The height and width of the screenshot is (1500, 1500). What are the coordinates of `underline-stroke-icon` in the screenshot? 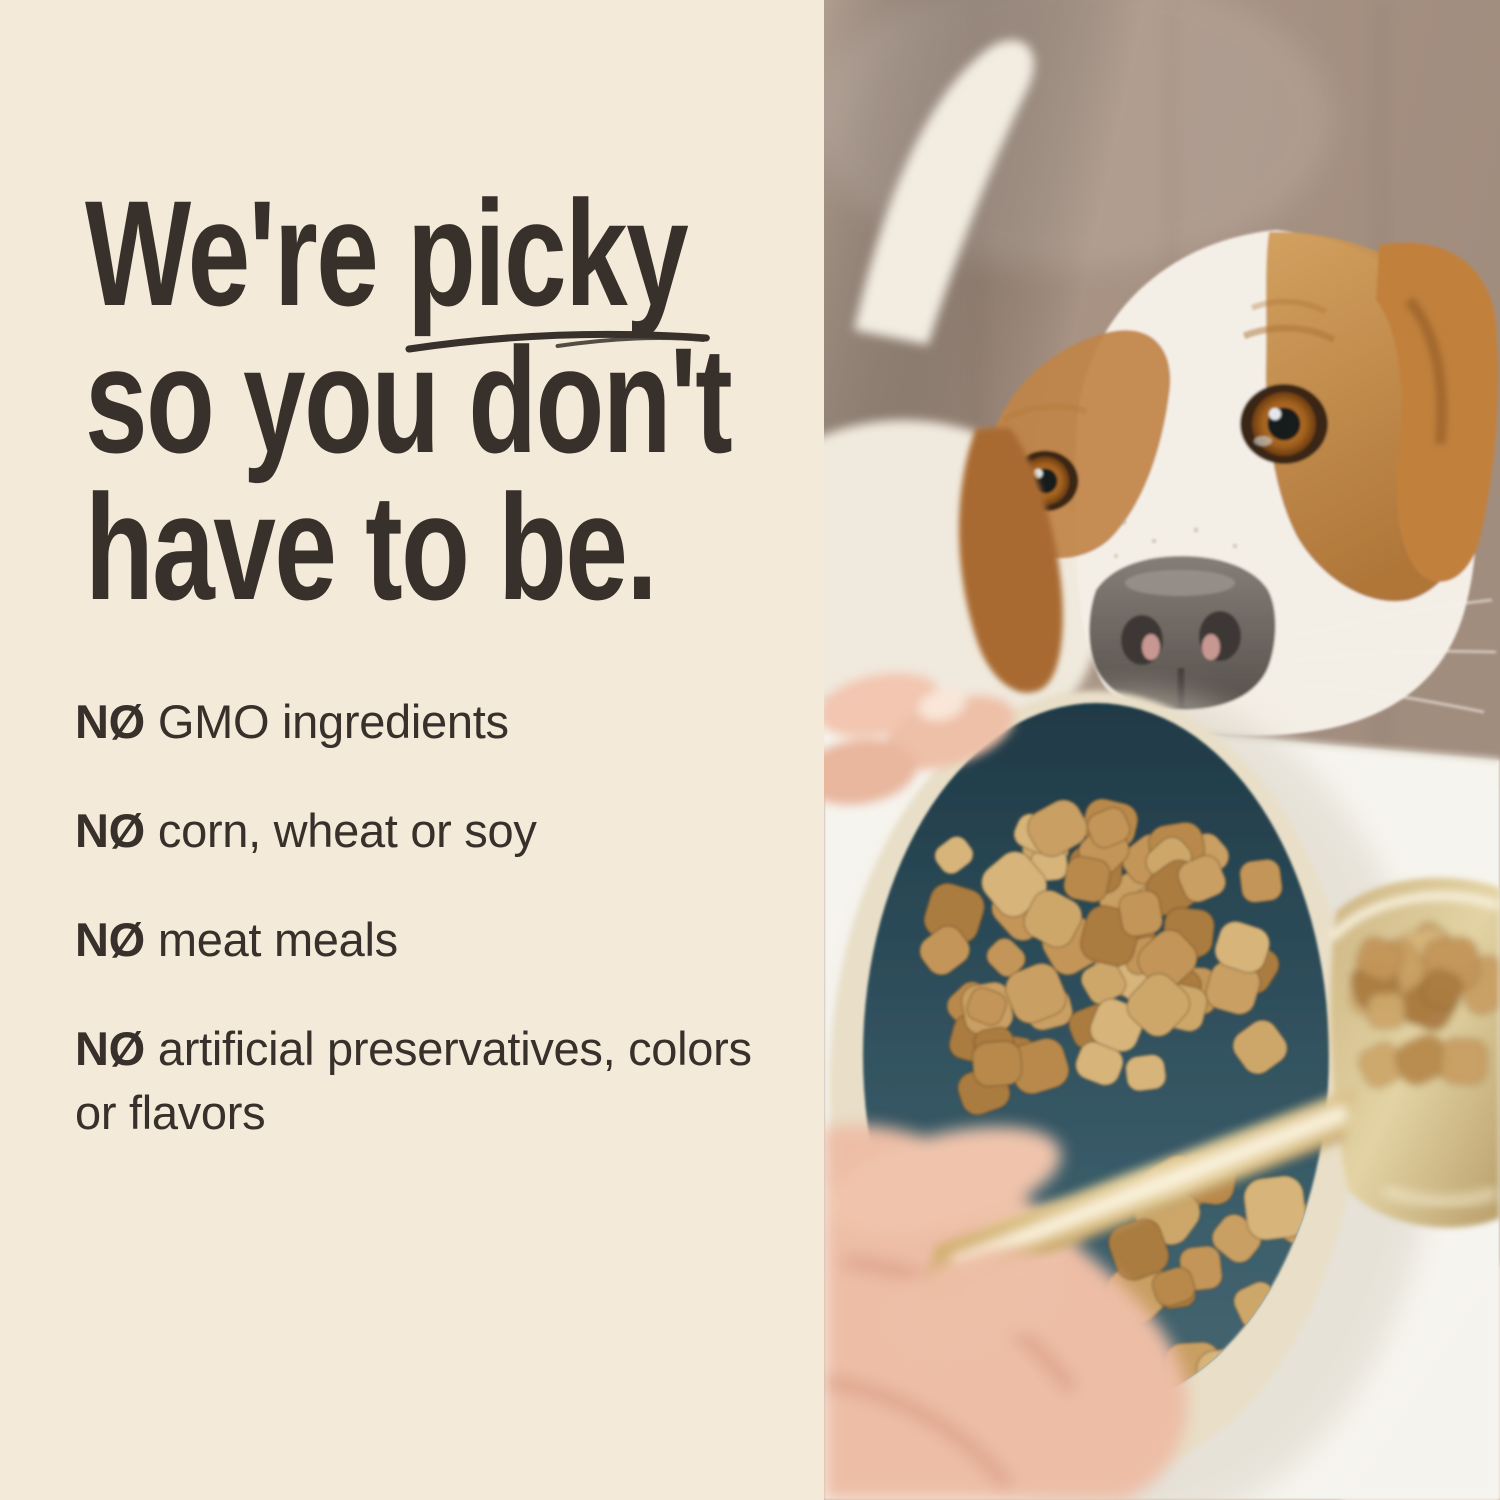 It's located at (558, 341).